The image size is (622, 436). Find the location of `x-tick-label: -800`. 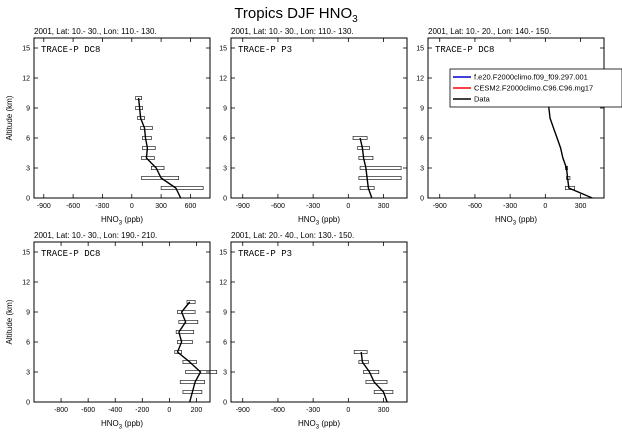

x-tick-label: -800 is located at coordinates (61, 410).